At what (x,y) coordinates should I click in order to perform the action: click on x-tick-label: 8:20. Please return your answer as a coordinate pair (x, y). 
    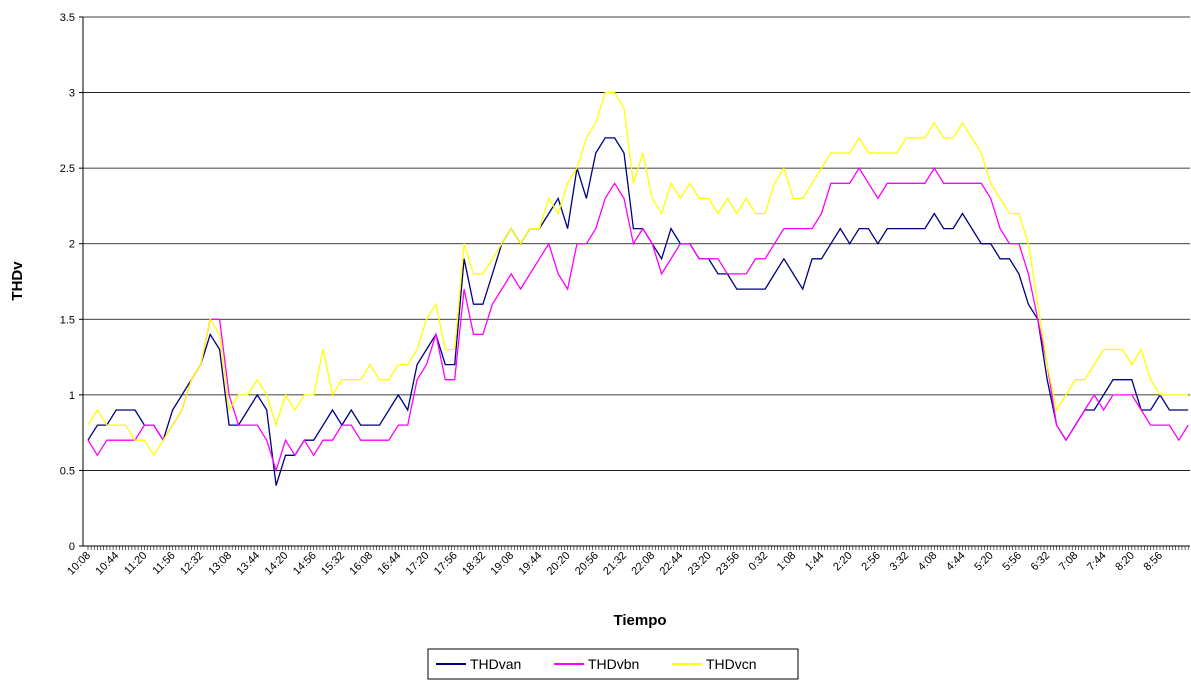
    Looking at the image, I should click on (1125, 562).